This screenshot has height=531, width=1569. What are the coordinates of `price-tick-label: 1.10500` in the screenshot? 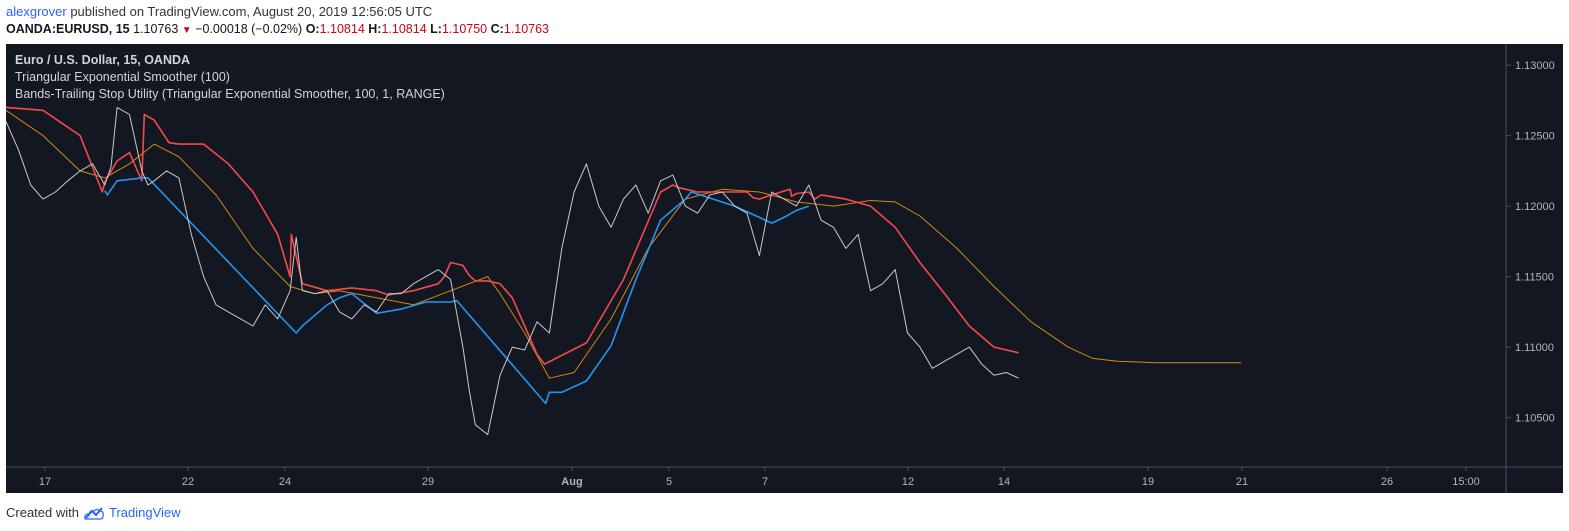 It's located at (1535, 419).